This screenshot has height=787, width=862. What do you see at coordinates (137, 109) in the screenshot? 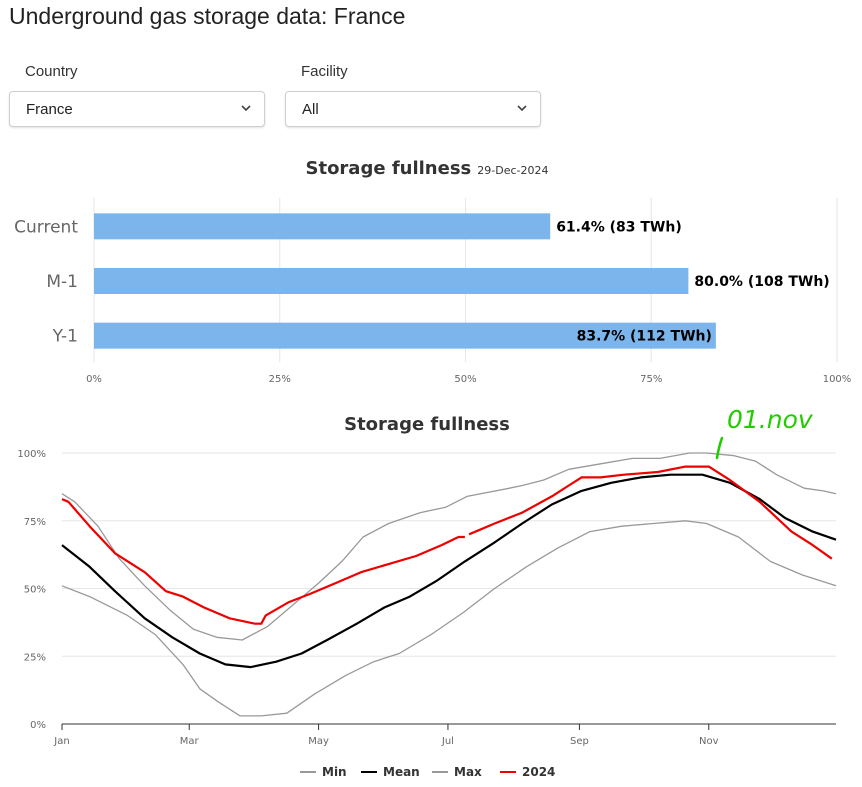
I see `country-select: France` at bounding box center [137, 109].